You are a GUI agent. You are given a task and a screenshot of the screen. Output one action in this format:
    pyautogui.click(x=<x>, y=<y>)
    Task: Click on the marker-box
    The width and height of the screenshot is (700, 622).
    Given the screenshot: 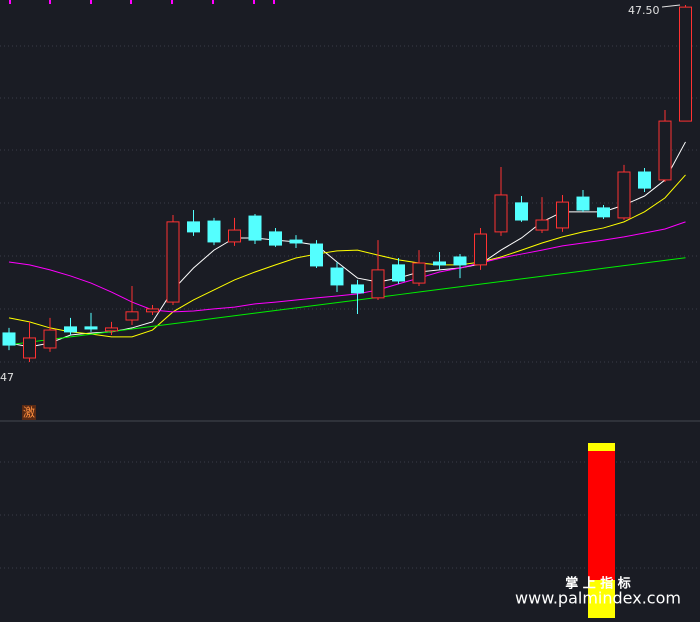 What is the action you would take?
    pyautogui.click(x=29, y=412)
    